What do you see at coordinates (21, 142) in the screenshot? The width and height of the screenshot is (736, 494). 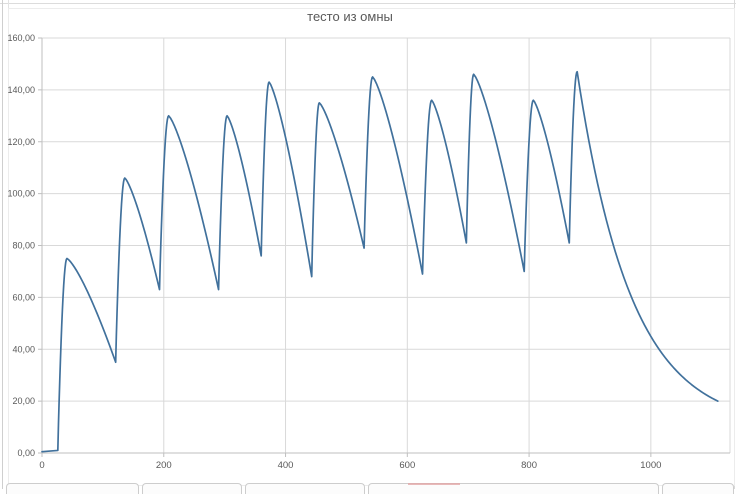 I see `y-axis-label: 120,00` at bounding box center [21, 142].